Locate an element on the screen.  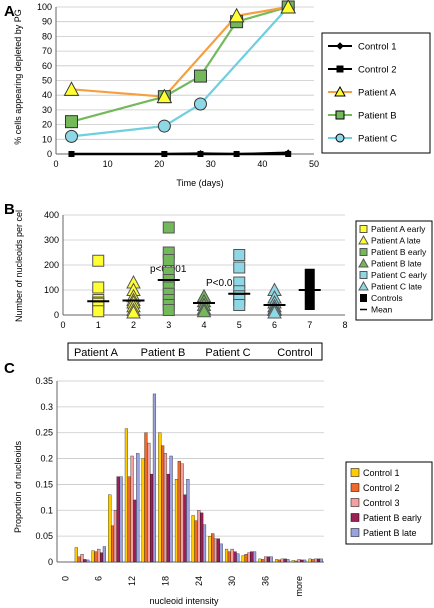
group-label-patient-a: Patient A is located at coordinates (96, 353).